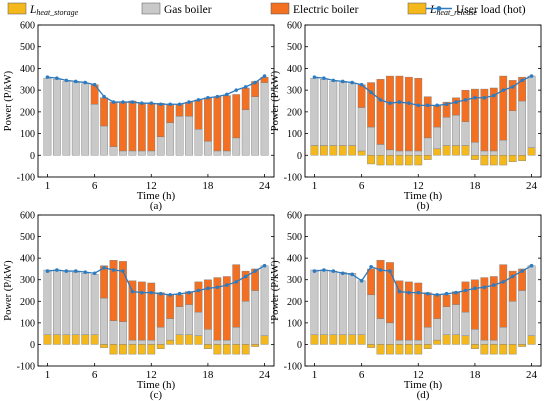  I want to click on x-tick-label: 12, so click(418, 186).